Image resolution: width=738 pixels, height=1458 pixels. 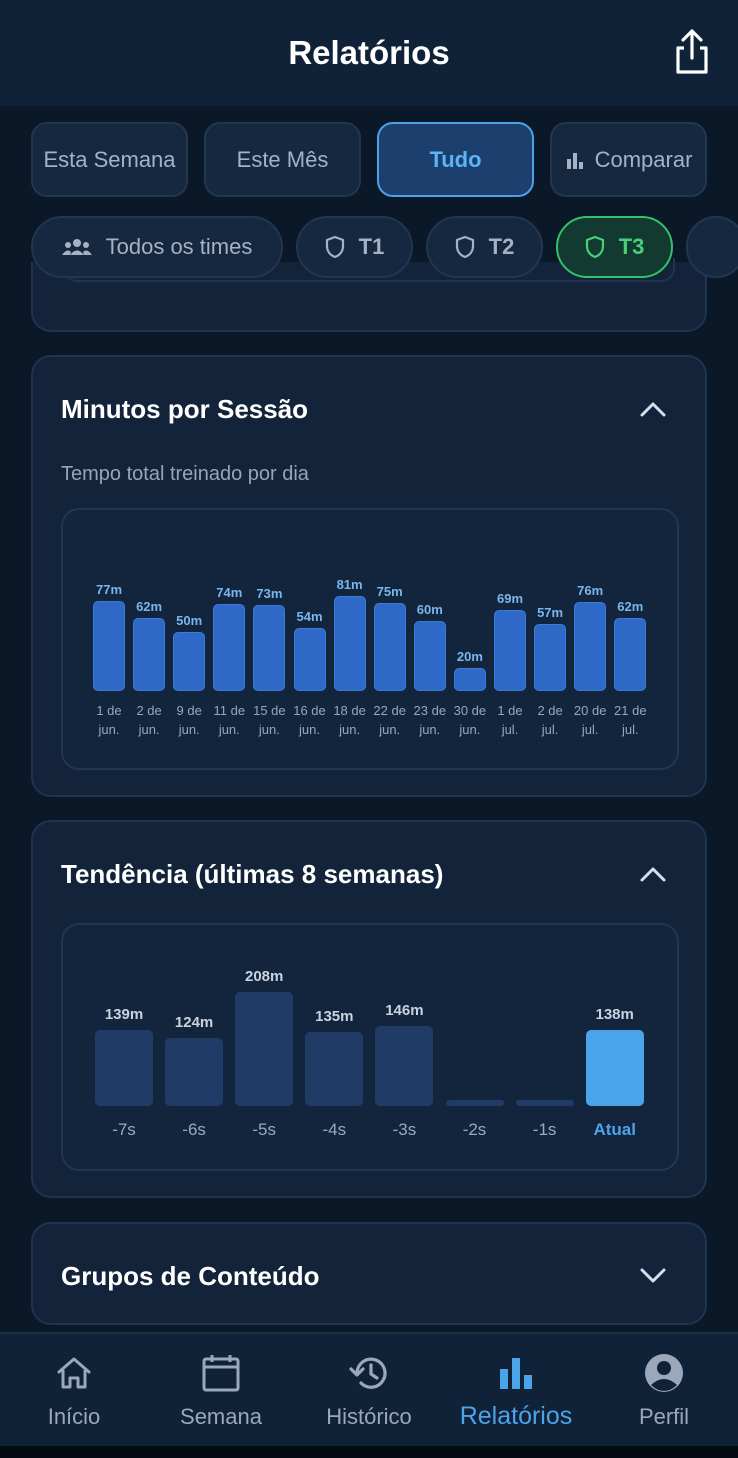 What do you see at coordinates (369, 1452) in the screenshot?
I see `system-bar` at bounding box center [369, 1452].